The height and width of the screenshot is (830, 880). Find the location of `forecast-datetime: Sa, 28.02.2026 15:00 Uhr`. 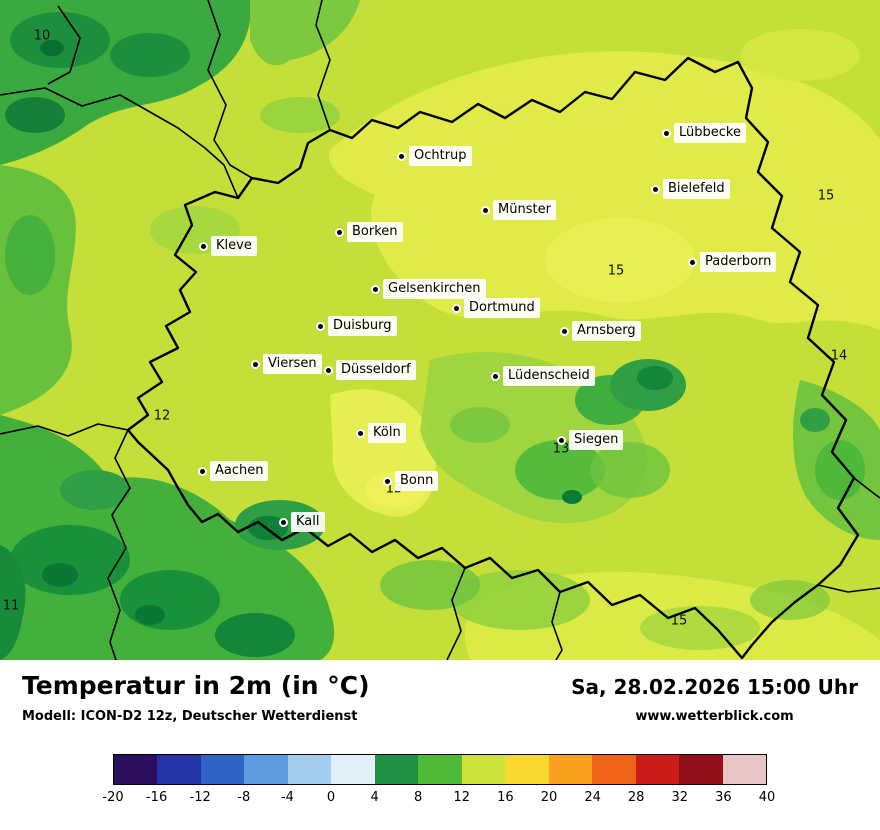

forecast-datetime: Sa, 28.02.2026 15:00 Uhr is located at coordinates (714, 687).